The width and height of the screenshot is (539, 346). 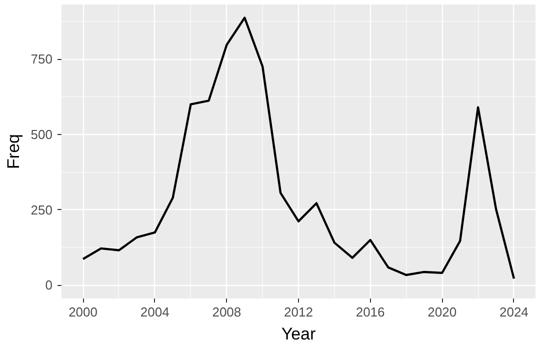 What do you see at coordinates (298, 334) in the screenshot?
I see `x-axis-title: Year` at bounding box center [298, 334].